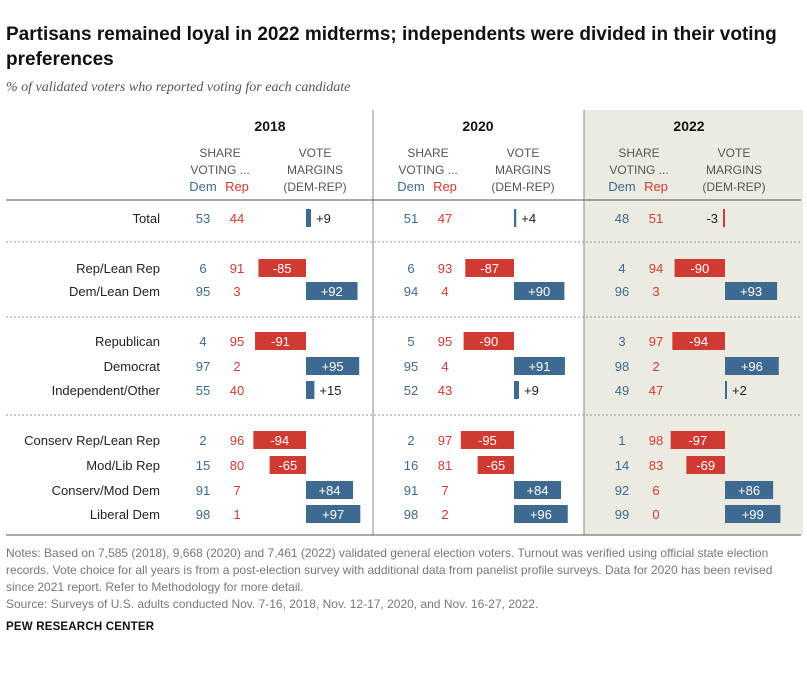 The width and height of the screenshot is (807, 675). What do you see at coordinates (92, 440) in the screenshot?
I see `row-label-conserv-rep-lean-rep: Conserv Rep/Lean Rep` at bounding box center [92, 440].